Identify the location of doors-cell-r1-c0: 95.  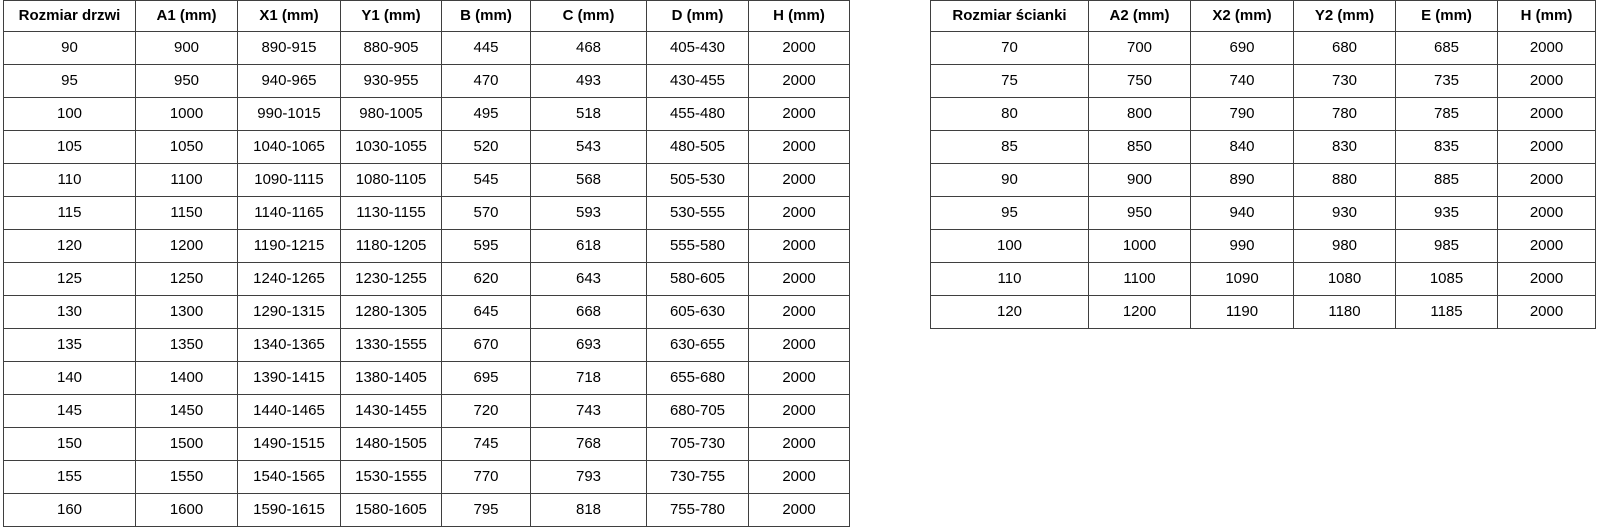
(69, 81).